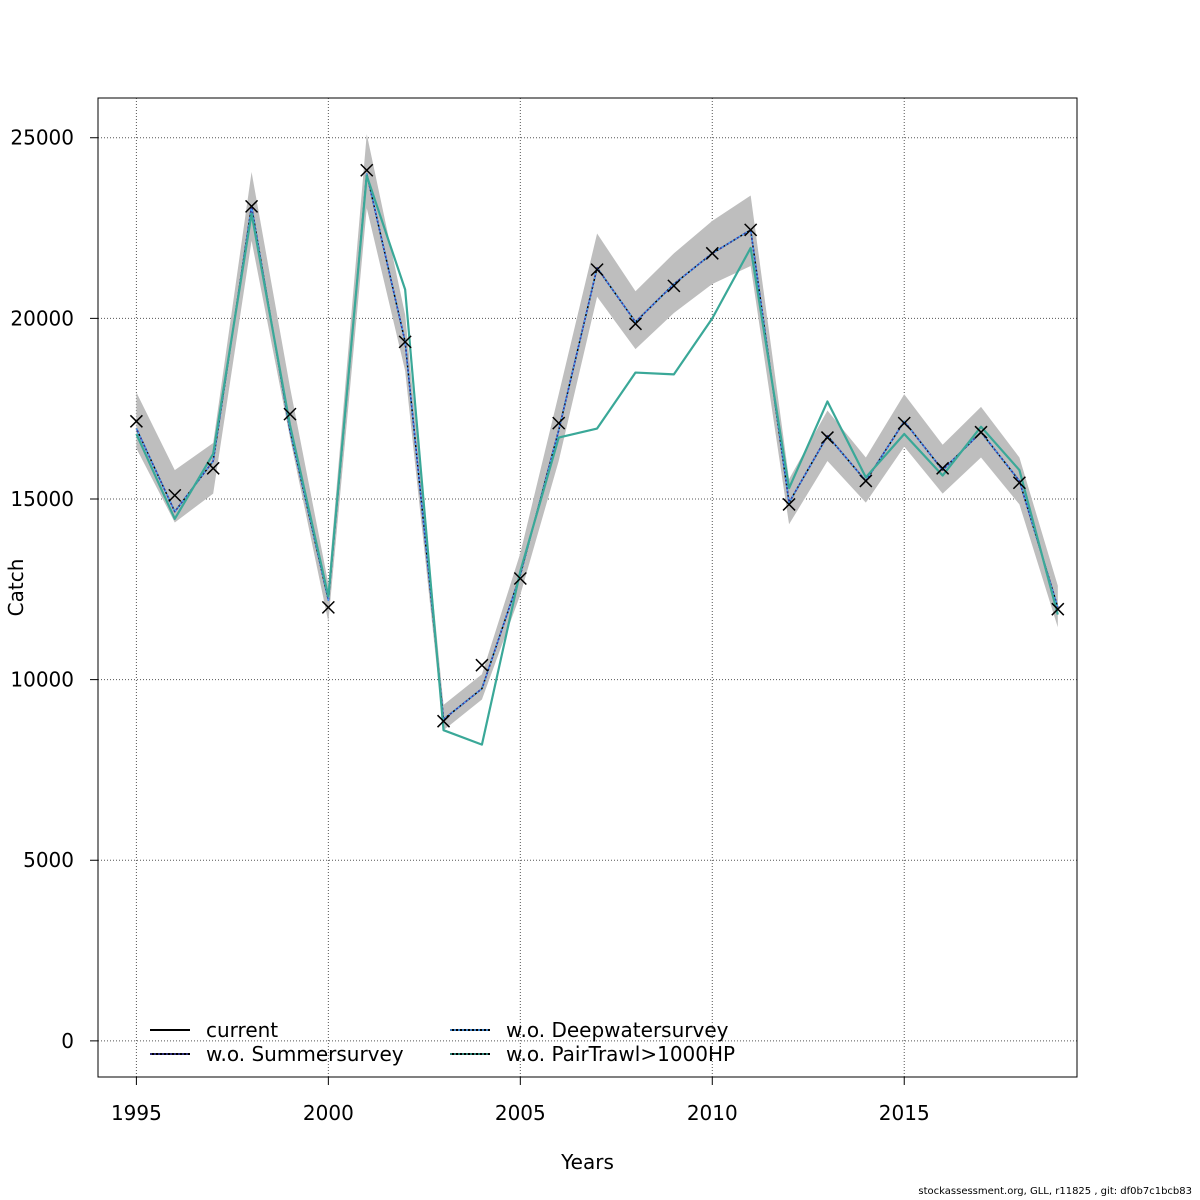 The image size is (1200, 1200). What do you see at coordinates (42, 138) in the screenshot?
I see `y-tick-label: 25000` at bounding box center [42, 138].